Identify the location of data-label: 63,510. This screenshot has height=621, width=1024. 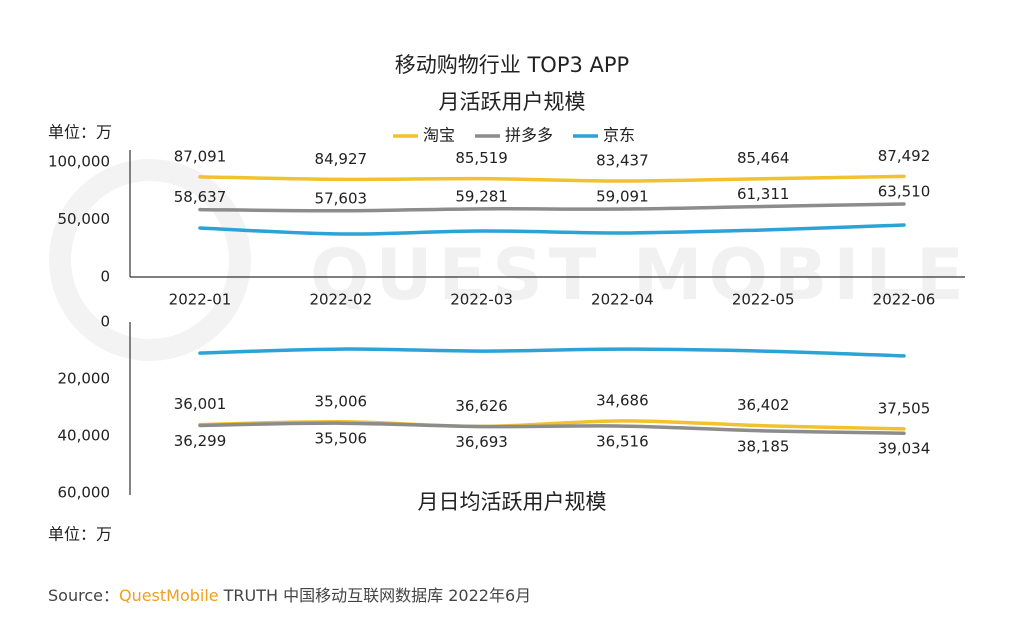
(904, 191).